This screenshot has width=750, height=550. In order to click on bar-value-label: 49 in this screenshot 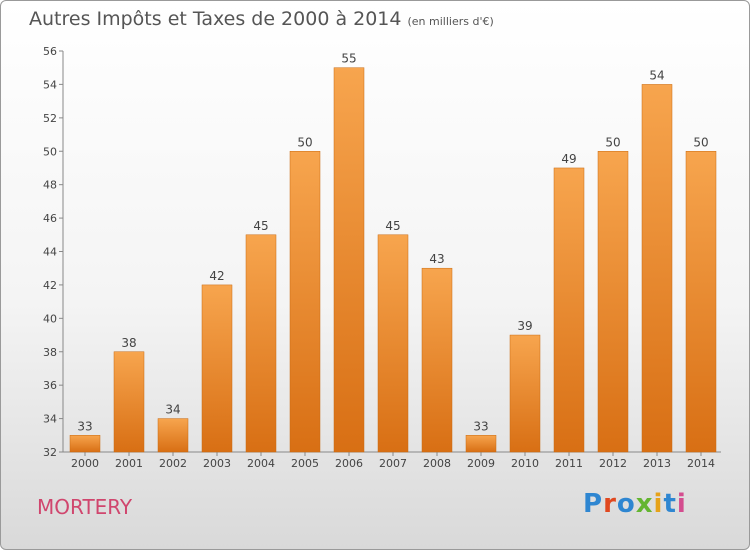, I will do `click(568, 159)`.